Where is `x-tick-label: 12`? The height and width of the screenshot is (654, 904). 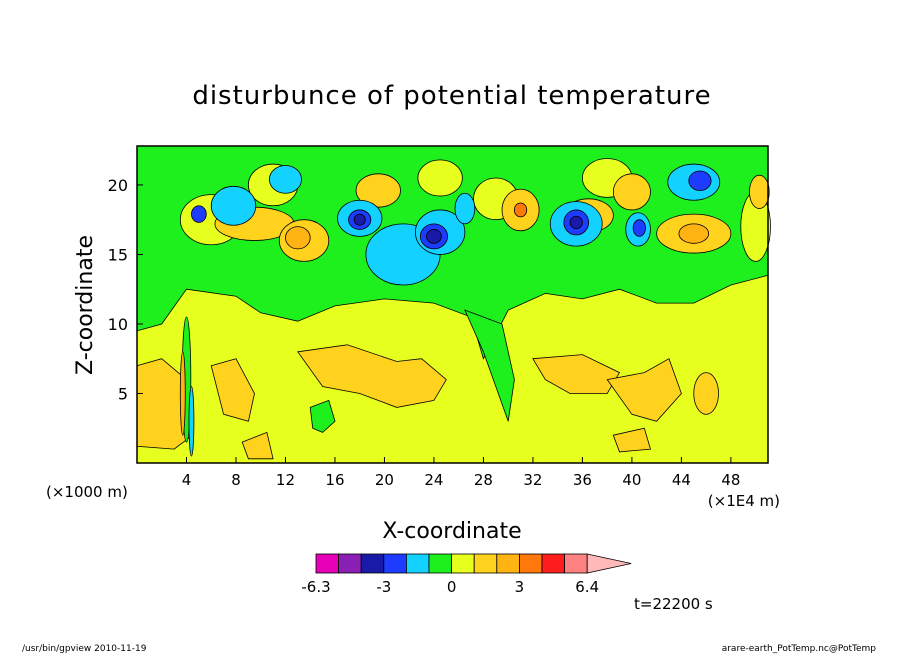 x-tick-label: 12 is located at coordinates (285, 480).